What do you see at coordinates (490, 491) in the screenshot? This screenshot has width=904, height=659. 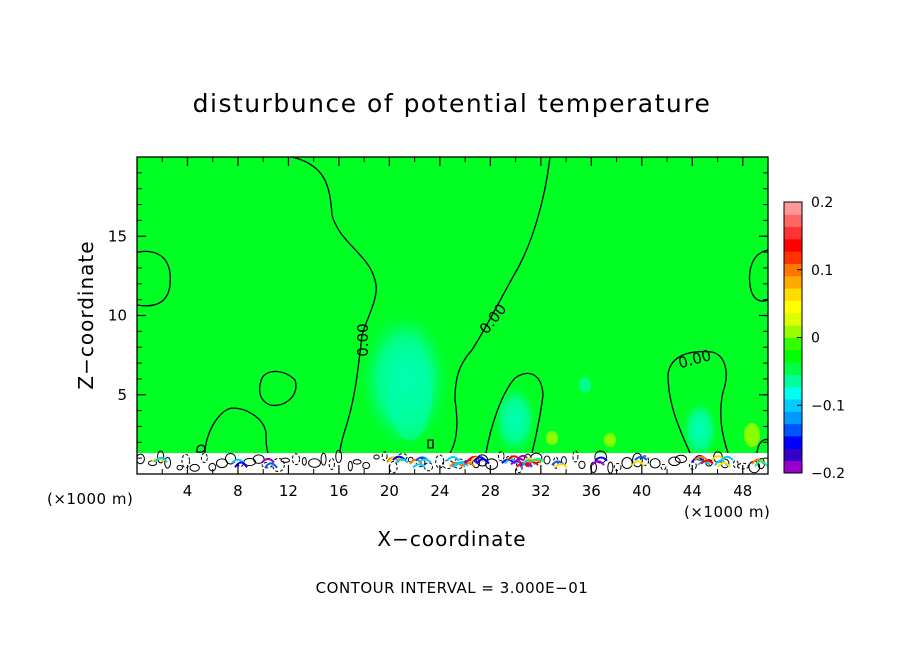 I see `x-tick-label: 28` at bounding box center [490, 491].